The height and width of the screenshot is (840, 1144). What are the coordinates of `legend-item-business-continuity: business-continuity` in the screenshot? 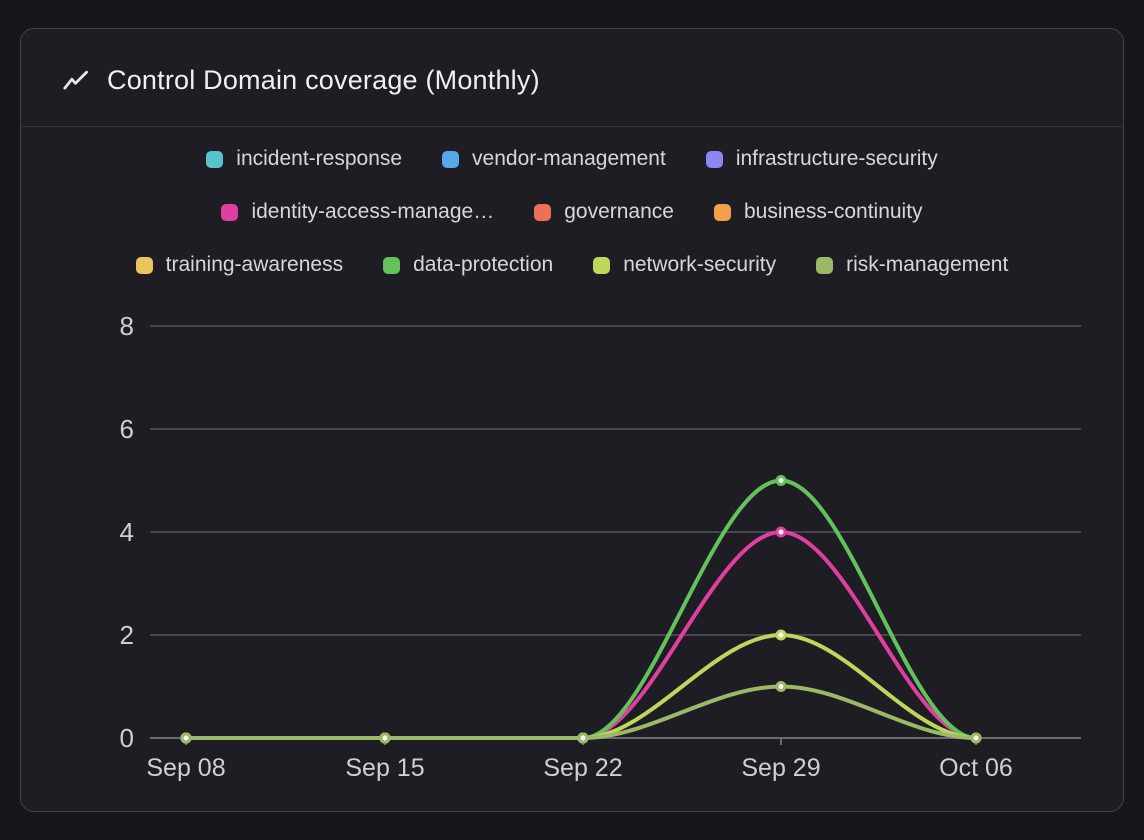 It's located at (818, 212).